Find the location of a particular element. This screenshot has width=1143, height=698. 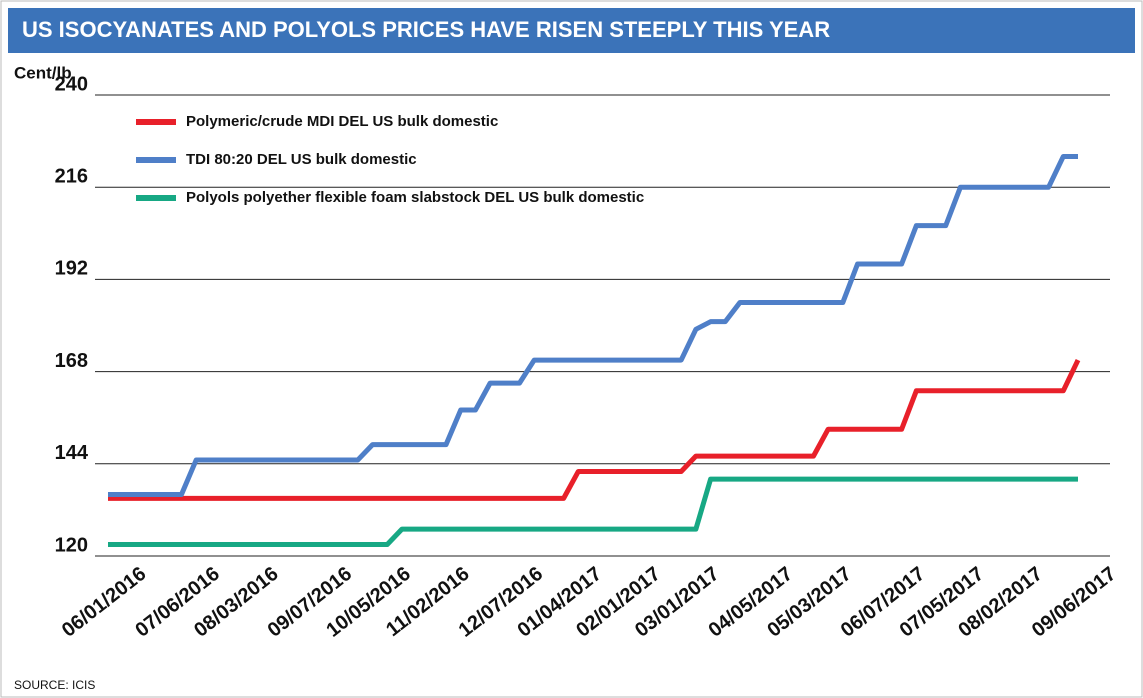

y-tick-label: 240 is located at coordinates (71, 84).